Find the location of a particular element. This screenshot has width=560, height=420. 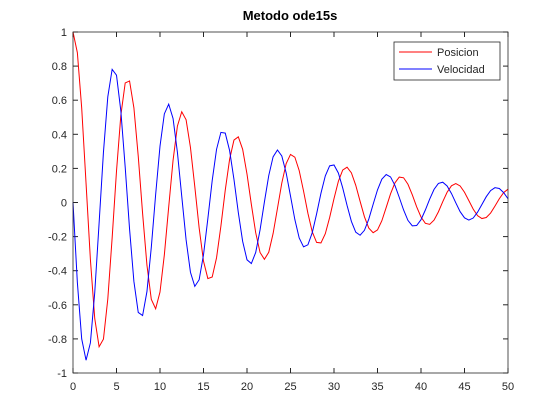

y-tick-label: -0.2 is located at coordinates (57, 238).